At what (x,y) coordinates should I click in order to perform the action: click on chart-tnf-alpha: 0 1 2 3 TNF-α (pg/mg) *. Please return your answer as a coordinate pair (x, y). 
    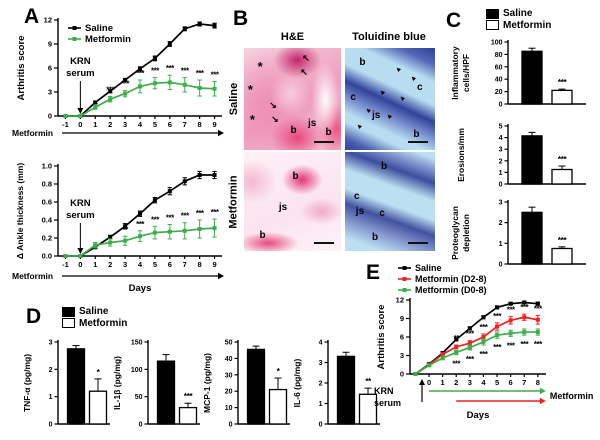
    Looking at the image, I should click on (66, 384).